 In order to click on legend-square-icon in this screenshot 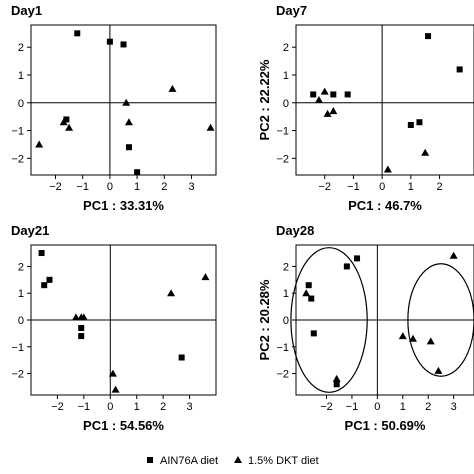, I will do `click(150, 460)`.